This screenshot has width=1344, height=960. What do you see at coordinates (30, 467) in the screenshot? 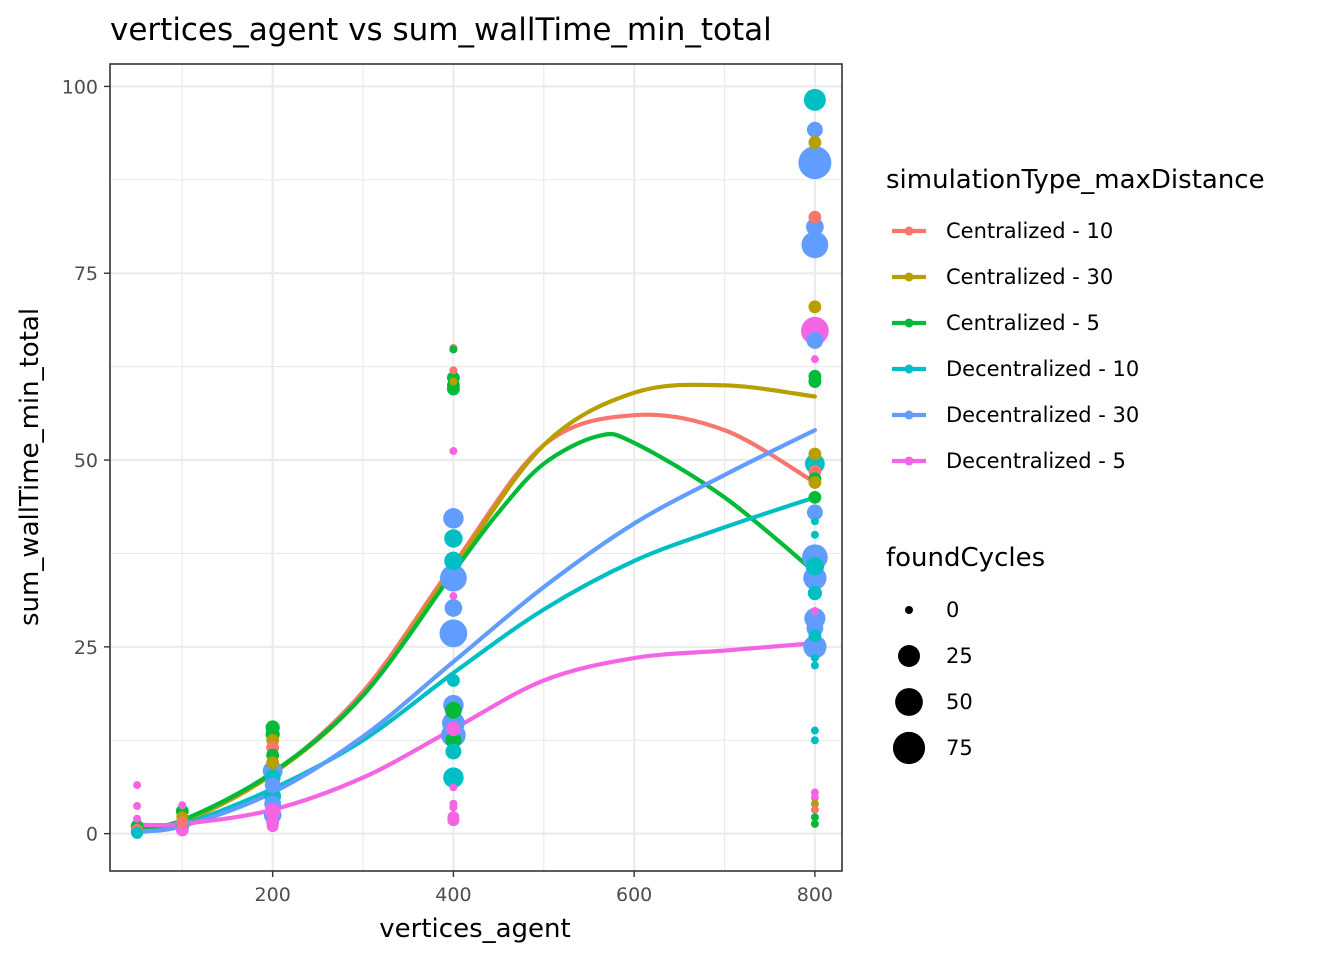
I see `y-axis-title: sum_wallTime_min_total` at bounding box center [30, 467].